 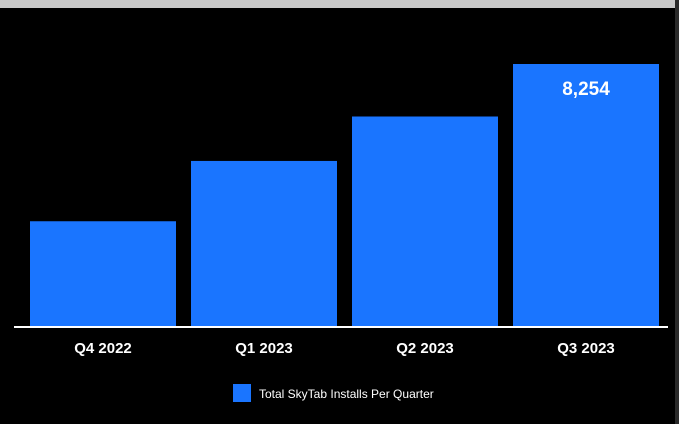 What do you see at coordinates (103, 348) in the screenshot?
I see `x-tick-label: Q4 2022` at bounding box center [103, 348].